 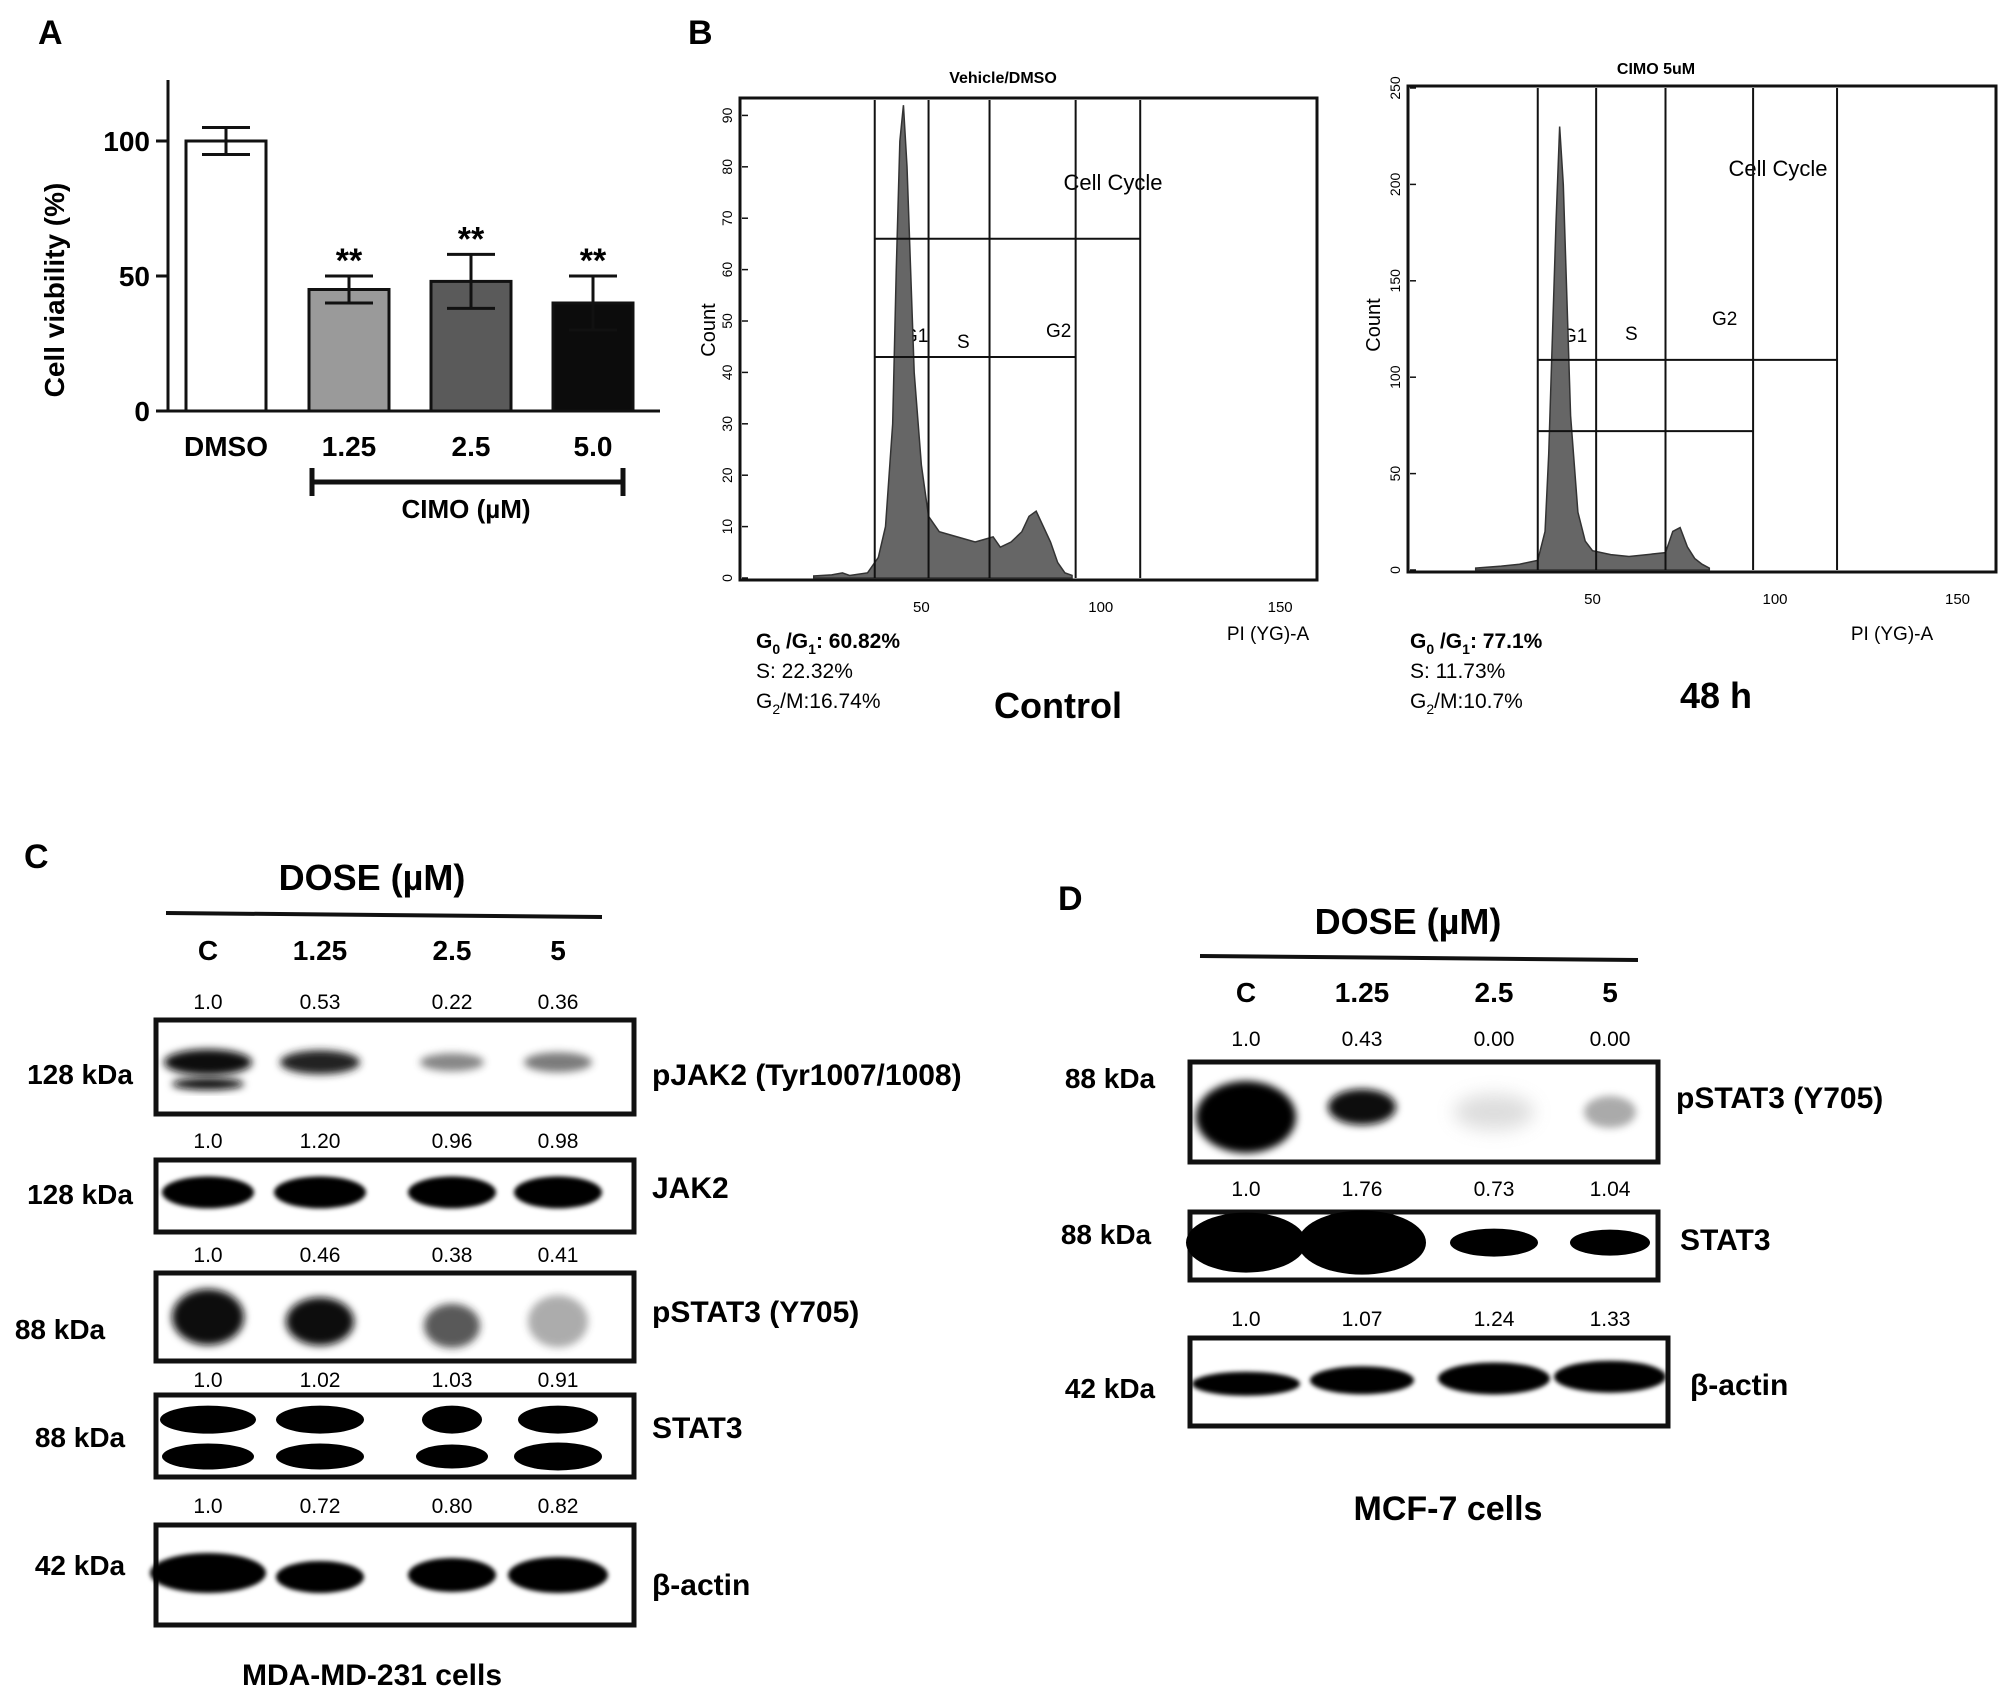 What do you see at coordinates (727, 527) in the screenshot?
I see `y-tick-label: 10` at bounding box center [727, 527].